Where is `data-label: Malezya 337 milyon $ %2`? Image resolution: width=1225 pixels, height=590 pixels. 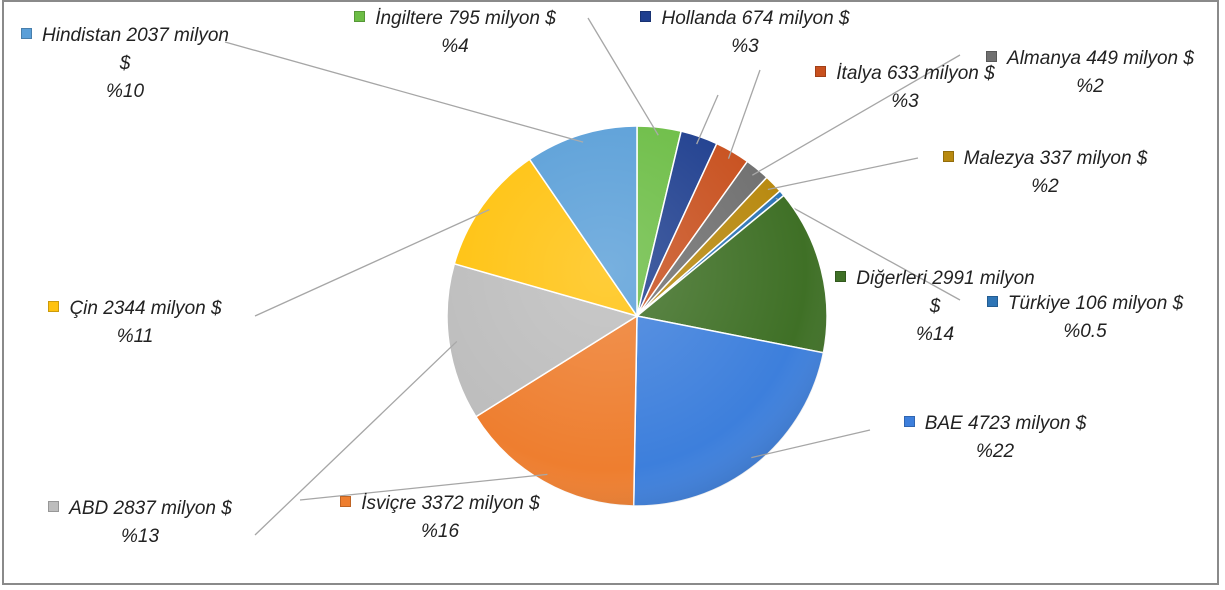 data-label: Malezya 337 milyon $ %2 is located at coordinates (1045, 173).